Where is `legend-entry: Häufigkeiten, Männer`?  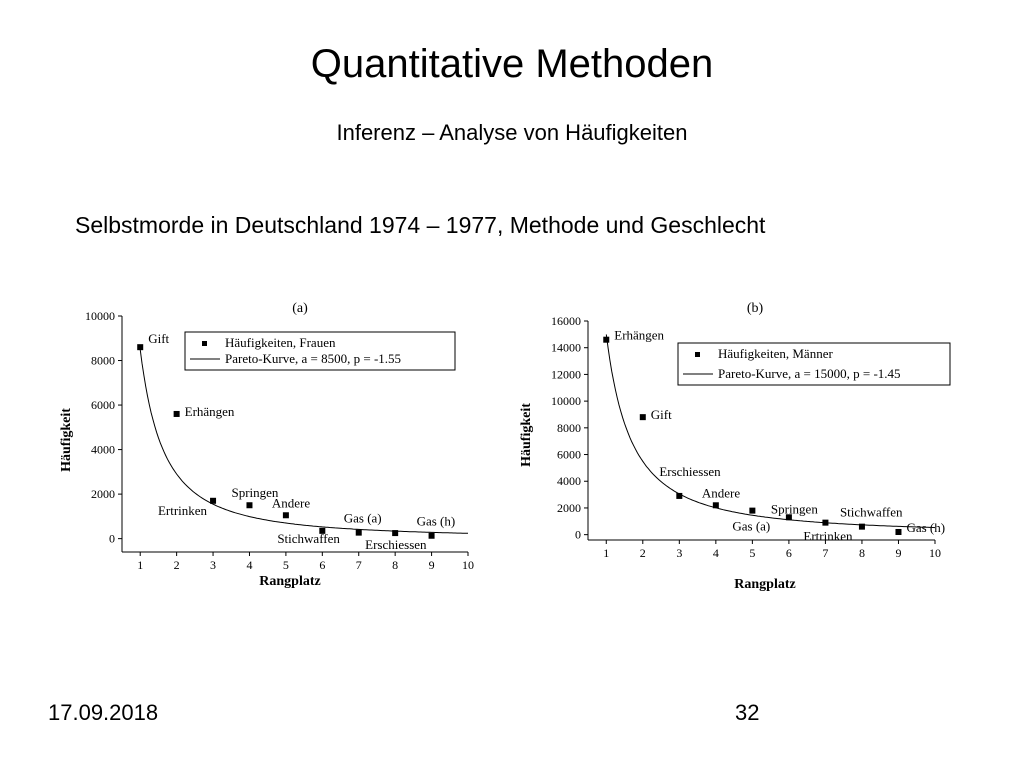 legend-entry: Häufigkeiten, Männer is located at coordinates (775, 353).